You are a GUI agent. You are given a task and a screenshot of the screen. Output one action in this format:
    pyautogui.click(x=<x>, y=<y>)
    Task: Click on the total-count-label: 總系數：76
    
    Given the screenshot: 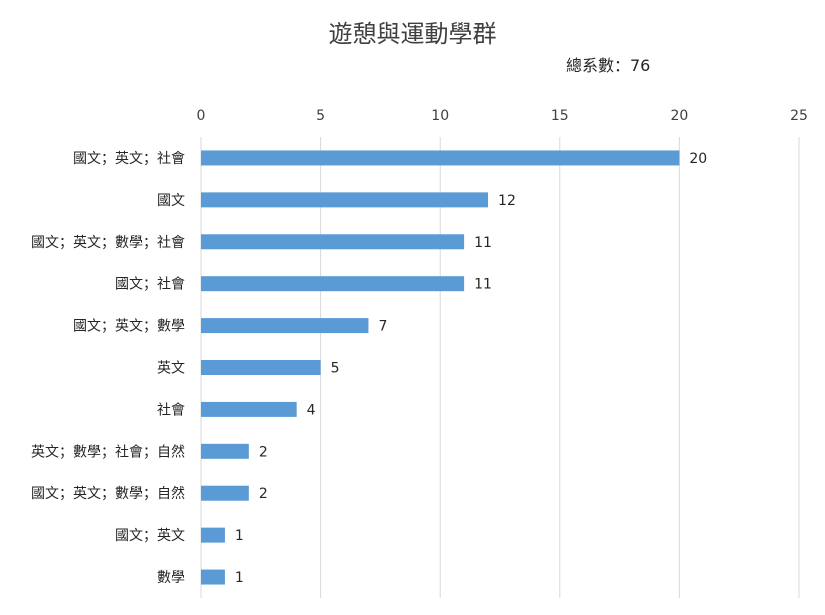 What is the action you would take?
    pyautogui.click(x=608, y=65)
    